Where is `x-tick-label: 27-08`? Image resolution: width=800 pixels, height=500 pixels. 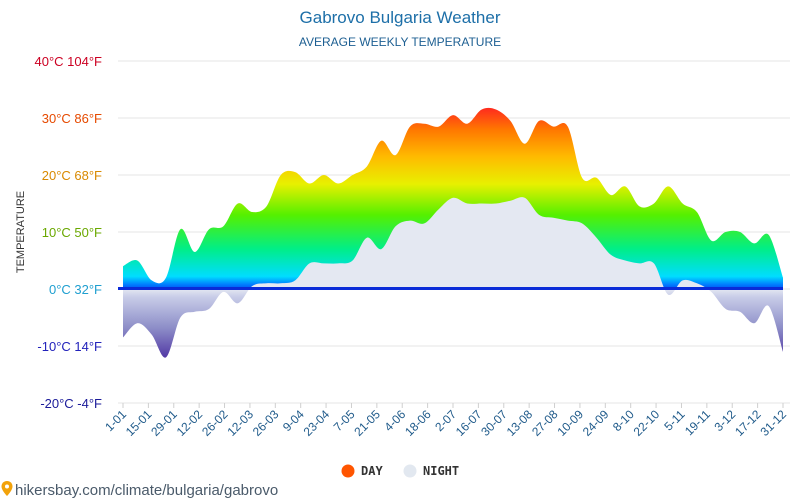
x-tick-label: 27-08 is located at coordinates (545, 423).